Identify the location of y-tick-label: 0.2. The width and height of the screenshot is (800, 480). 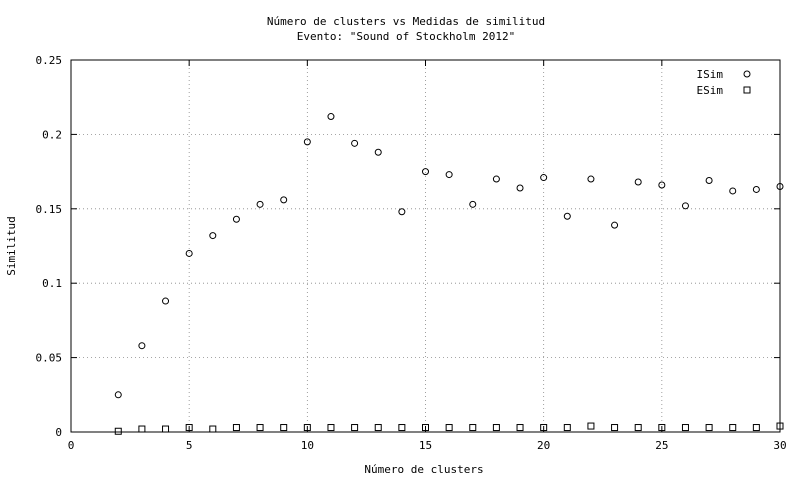
(52, 134).